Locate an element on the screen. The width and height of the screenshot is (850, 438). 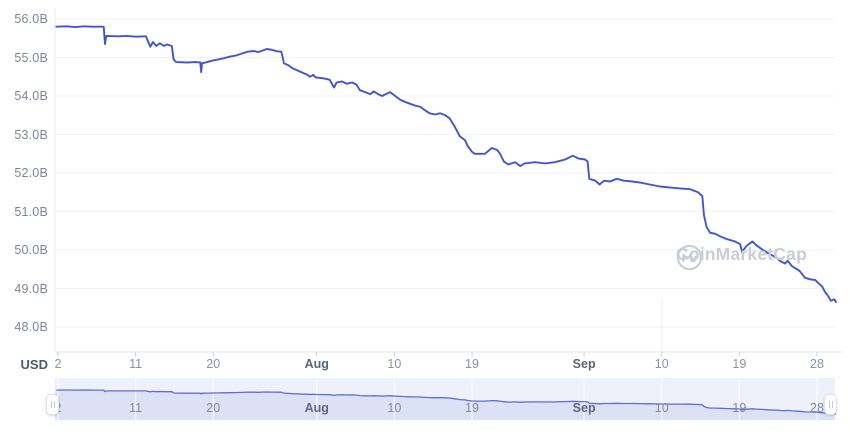
navigator-track is located at coordinates (445, 399).